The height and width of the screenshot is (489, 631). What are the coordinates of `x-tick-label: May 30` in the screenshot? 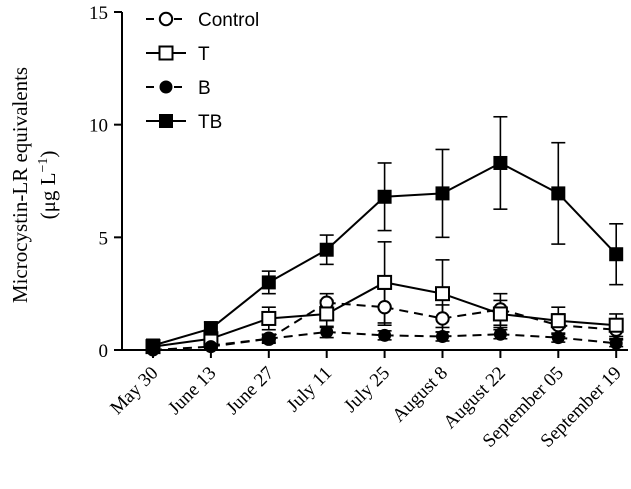 It's located at (134, 391).